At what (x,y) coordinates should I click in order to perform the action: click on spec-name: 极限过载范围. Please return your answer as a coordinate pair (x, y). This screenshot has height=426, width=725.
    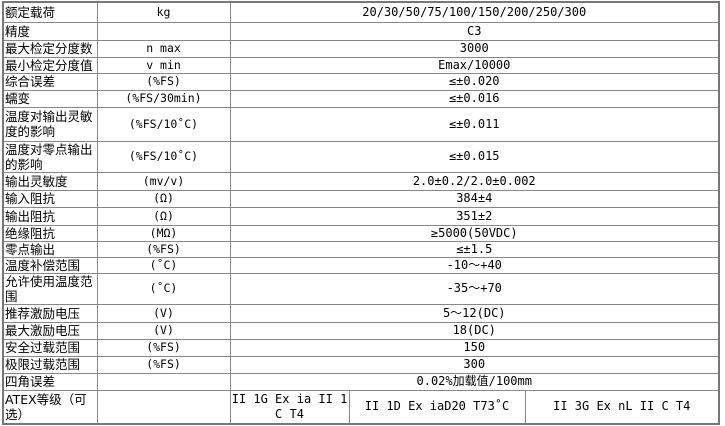
    Looking at the image, I should click on (50, 364).